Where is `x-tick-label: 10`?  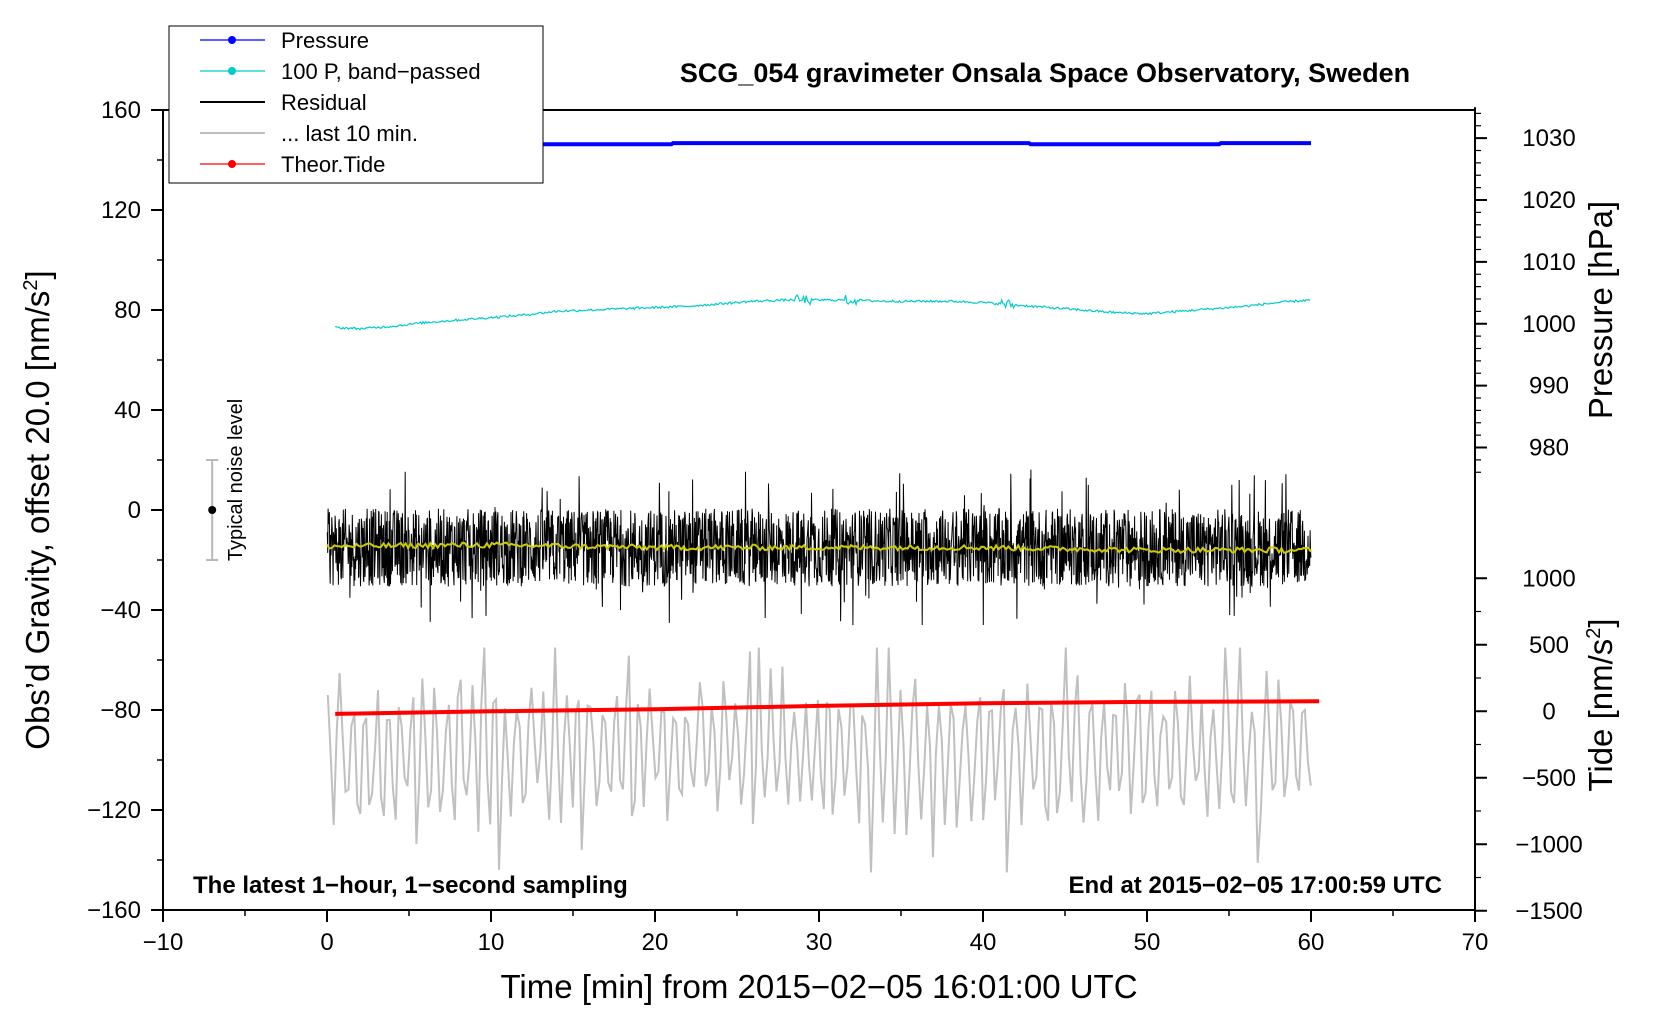
x-tick-label: 10 is located at coordinates (491, 942).